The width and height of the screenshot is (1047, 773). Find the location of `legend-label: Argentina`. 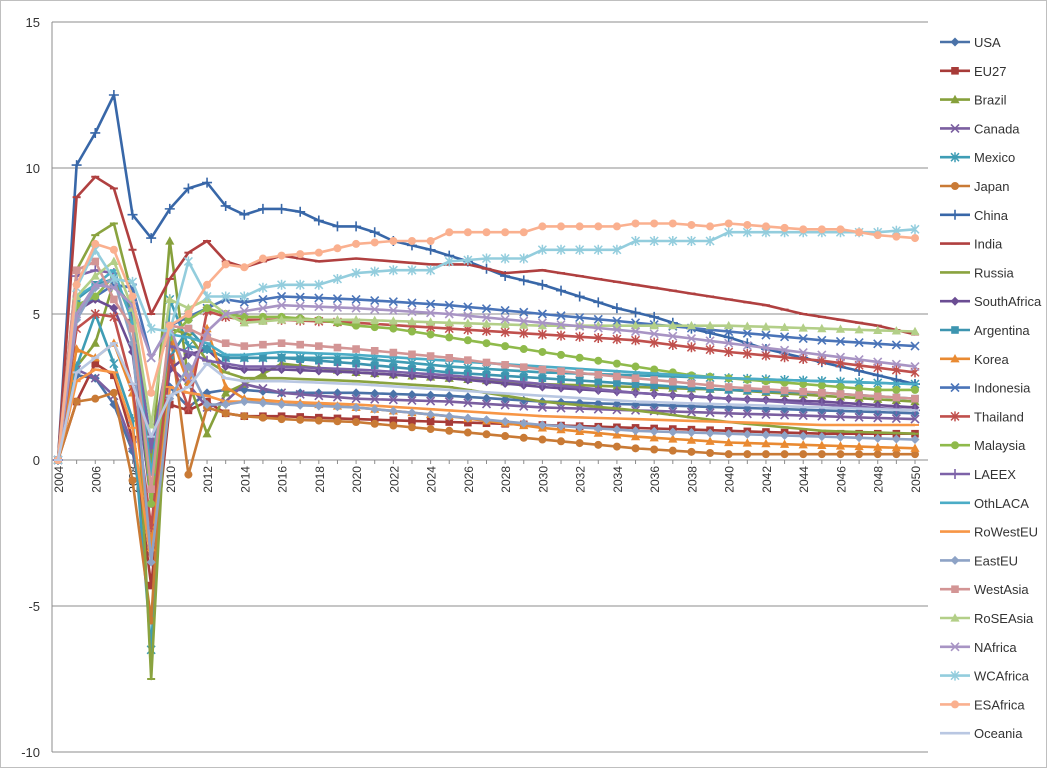

legend-label: Argentina is located at coordinates (1002, 330).